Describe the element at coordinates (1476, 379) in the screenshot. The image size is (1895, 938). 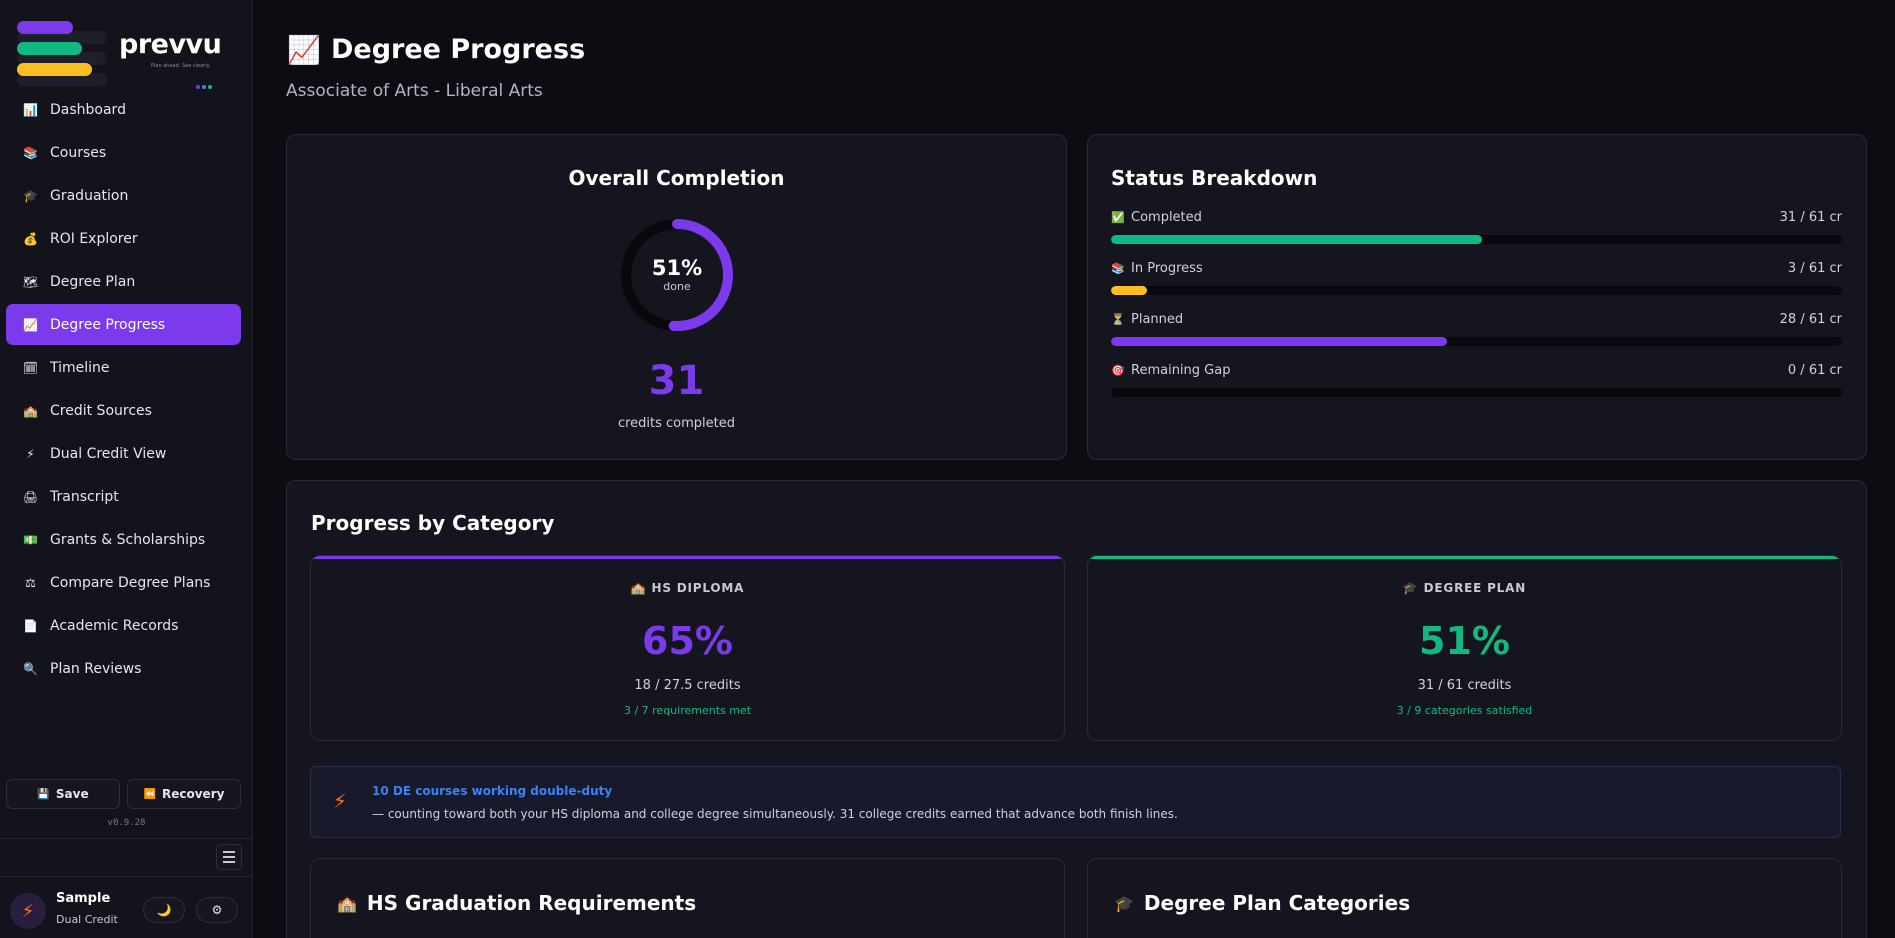
I see `status-row-remaining-gap: 🎯 Remaining Gap 0 / 61 cr` at that location.